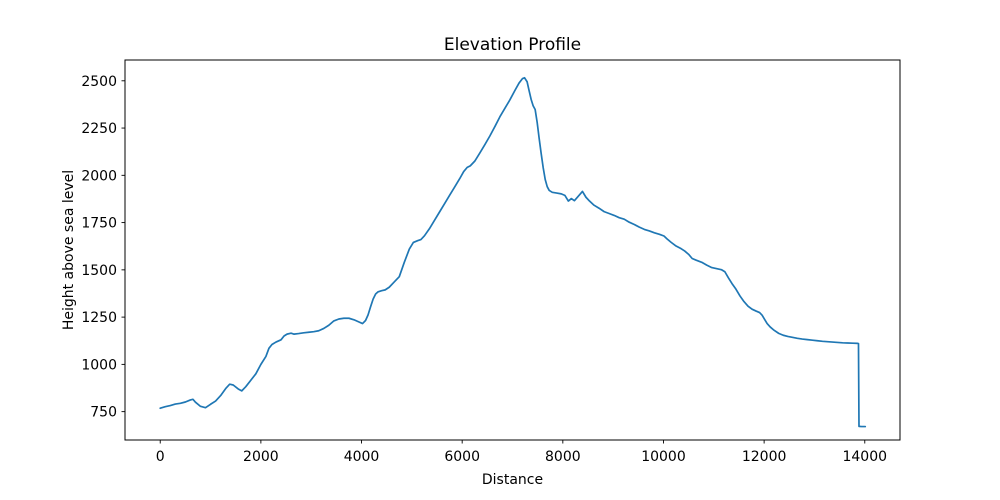 This screenshot has height=500, width=1000. Describe the element at coordinates (563, 457) in the screenshot. I see `x-tick-label: 8000` at that location.